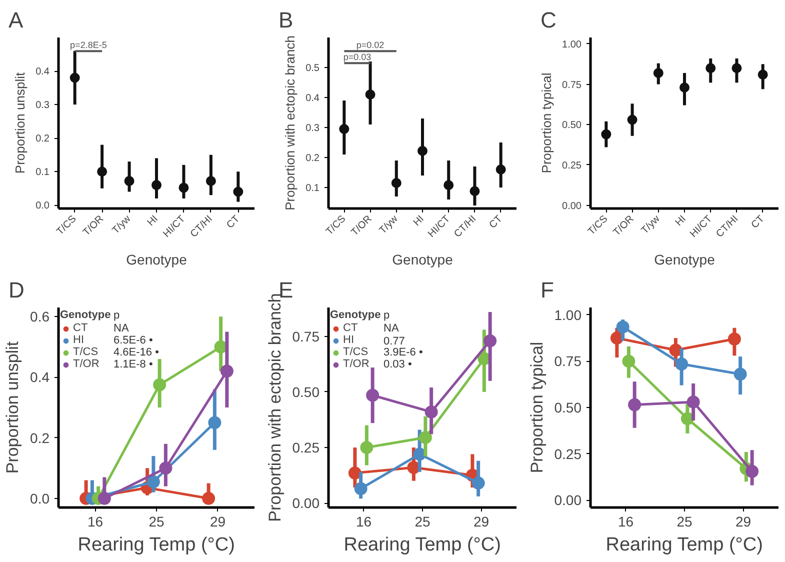 Image resolution: width=785 pixels, height=562 pixels. I want to click on chart-title: C, so click(548, 20).